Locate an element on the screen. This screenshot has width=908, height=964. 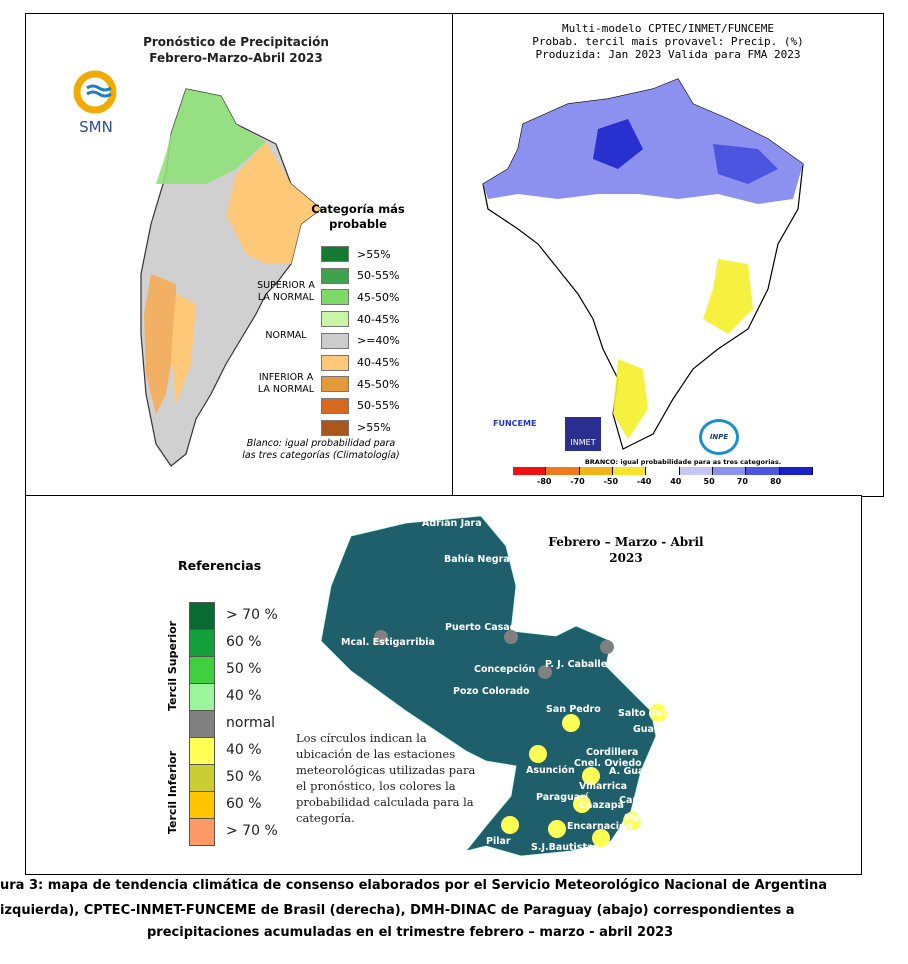
city-label: Villarrica is located at coordinates (603, 786).